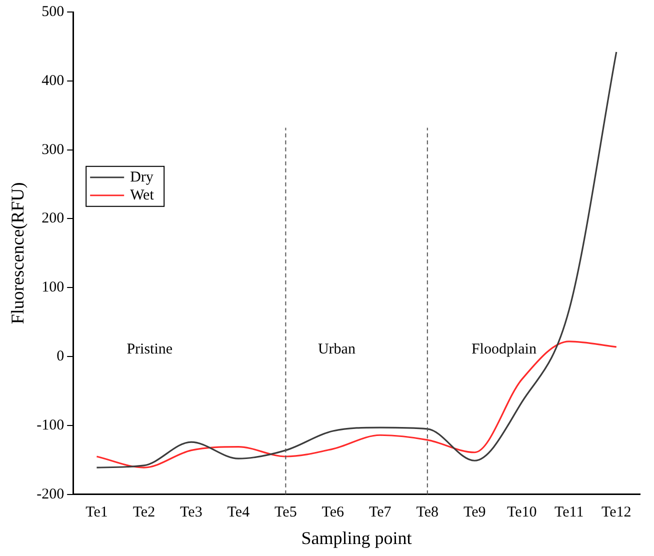  What do you see at coordinates (238, 512) in the screenshot?
I see `x-tick-label: Te4` at bounding box center [238, 512].